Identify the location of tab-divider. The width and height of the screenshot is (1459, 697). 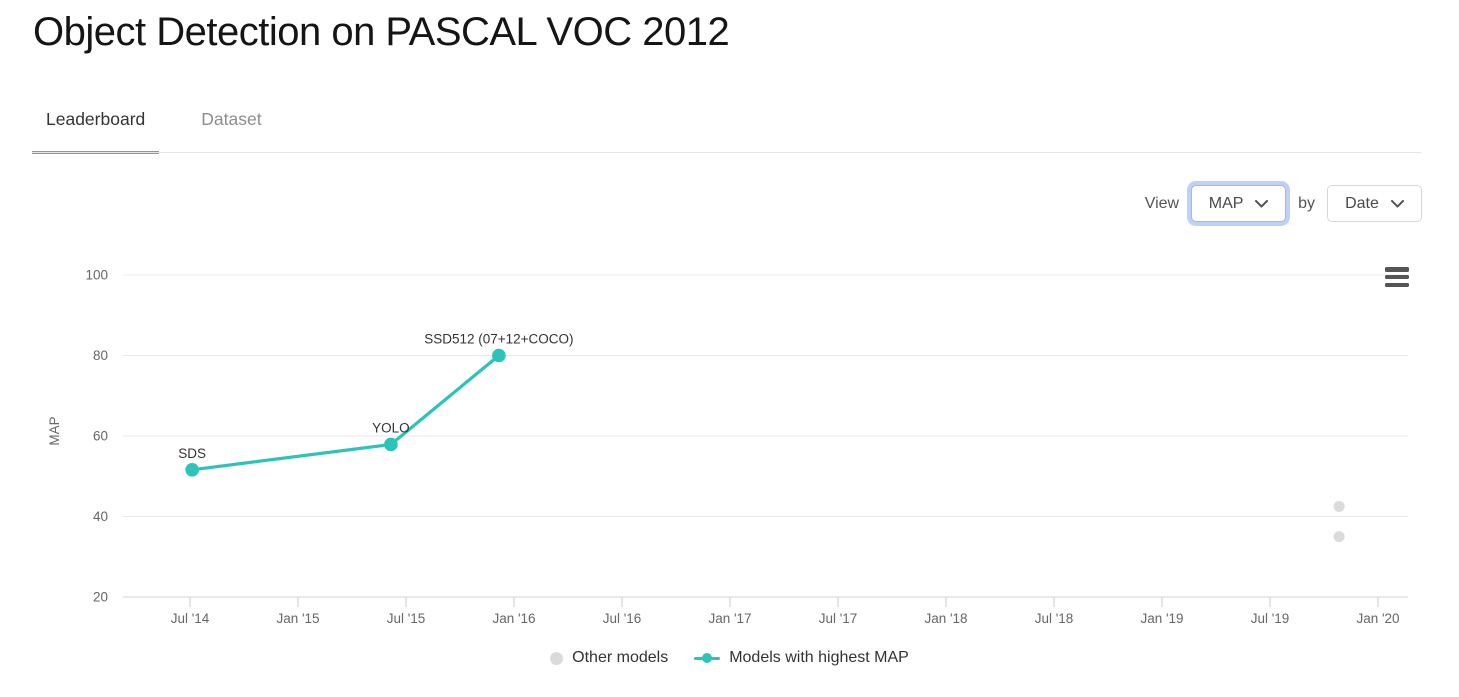
(726, 152).